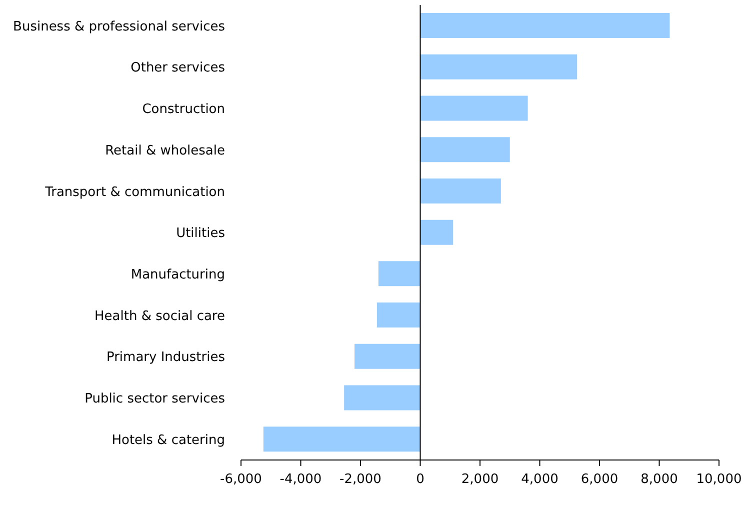  I want to click on y-tick-label: Other services, so click(178, 68).